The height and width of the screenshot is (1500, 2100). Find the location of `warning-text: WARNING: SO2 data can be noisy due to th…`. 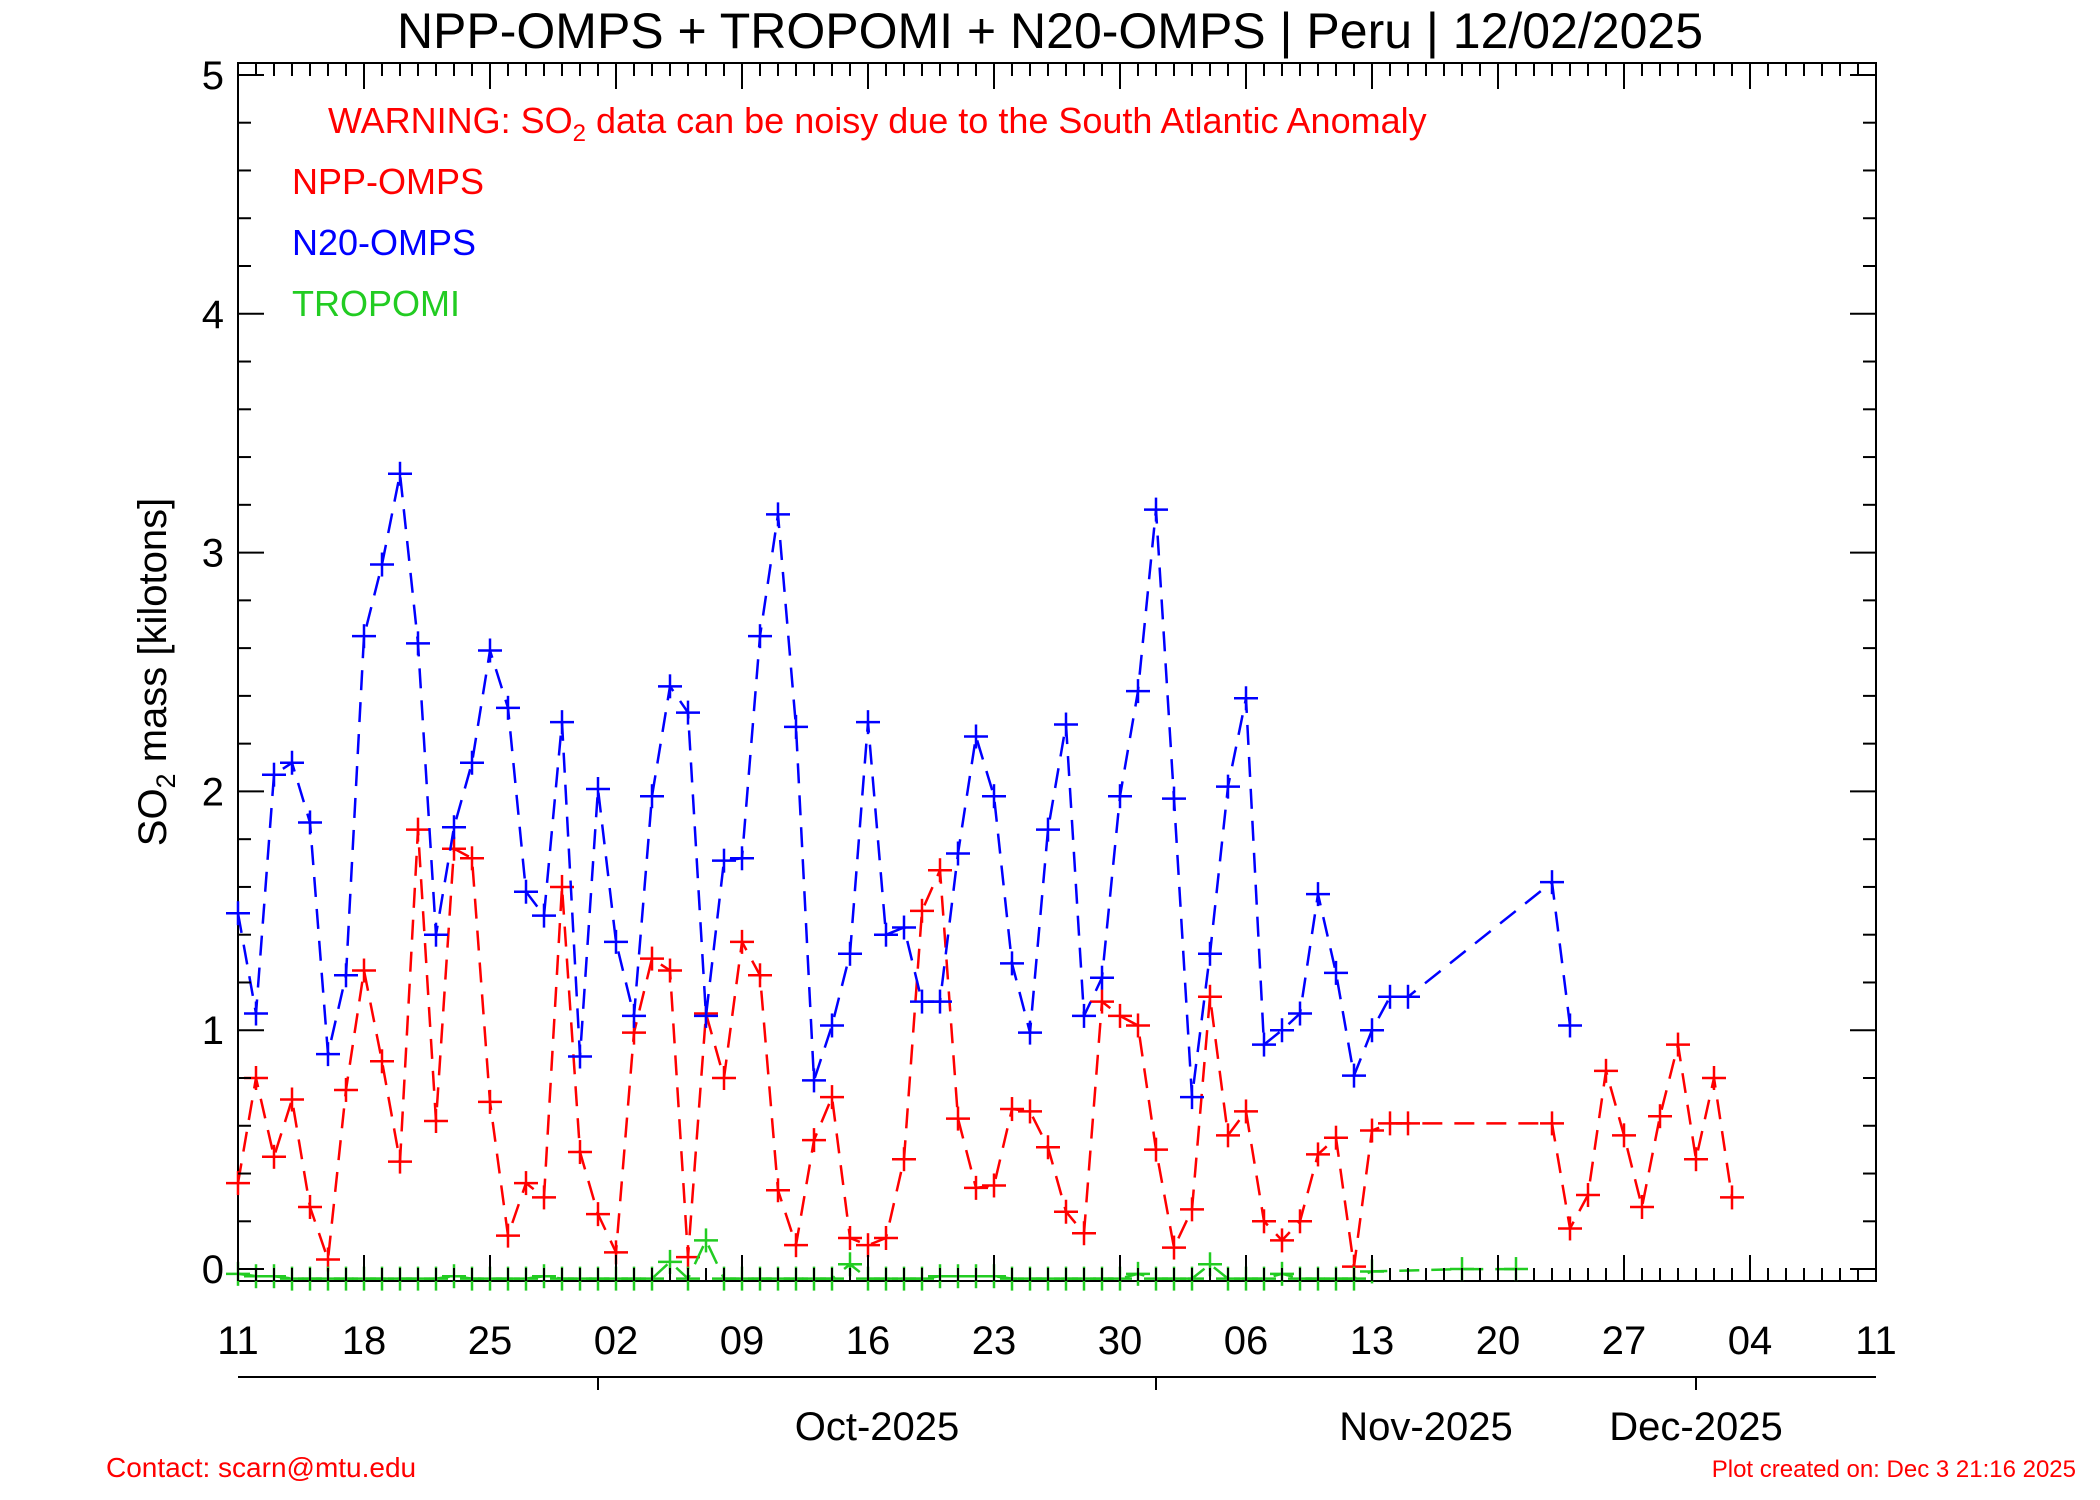

warning-text: WARNING: SO2 data can be noisy due to th… is located at coordinates (877, 123).